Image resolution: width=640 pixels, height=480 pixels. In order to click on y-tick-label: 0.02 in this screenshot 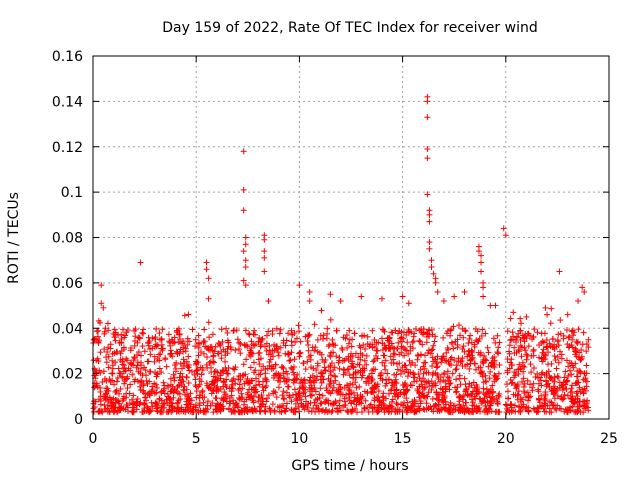, I will do `click(67, 375)`.